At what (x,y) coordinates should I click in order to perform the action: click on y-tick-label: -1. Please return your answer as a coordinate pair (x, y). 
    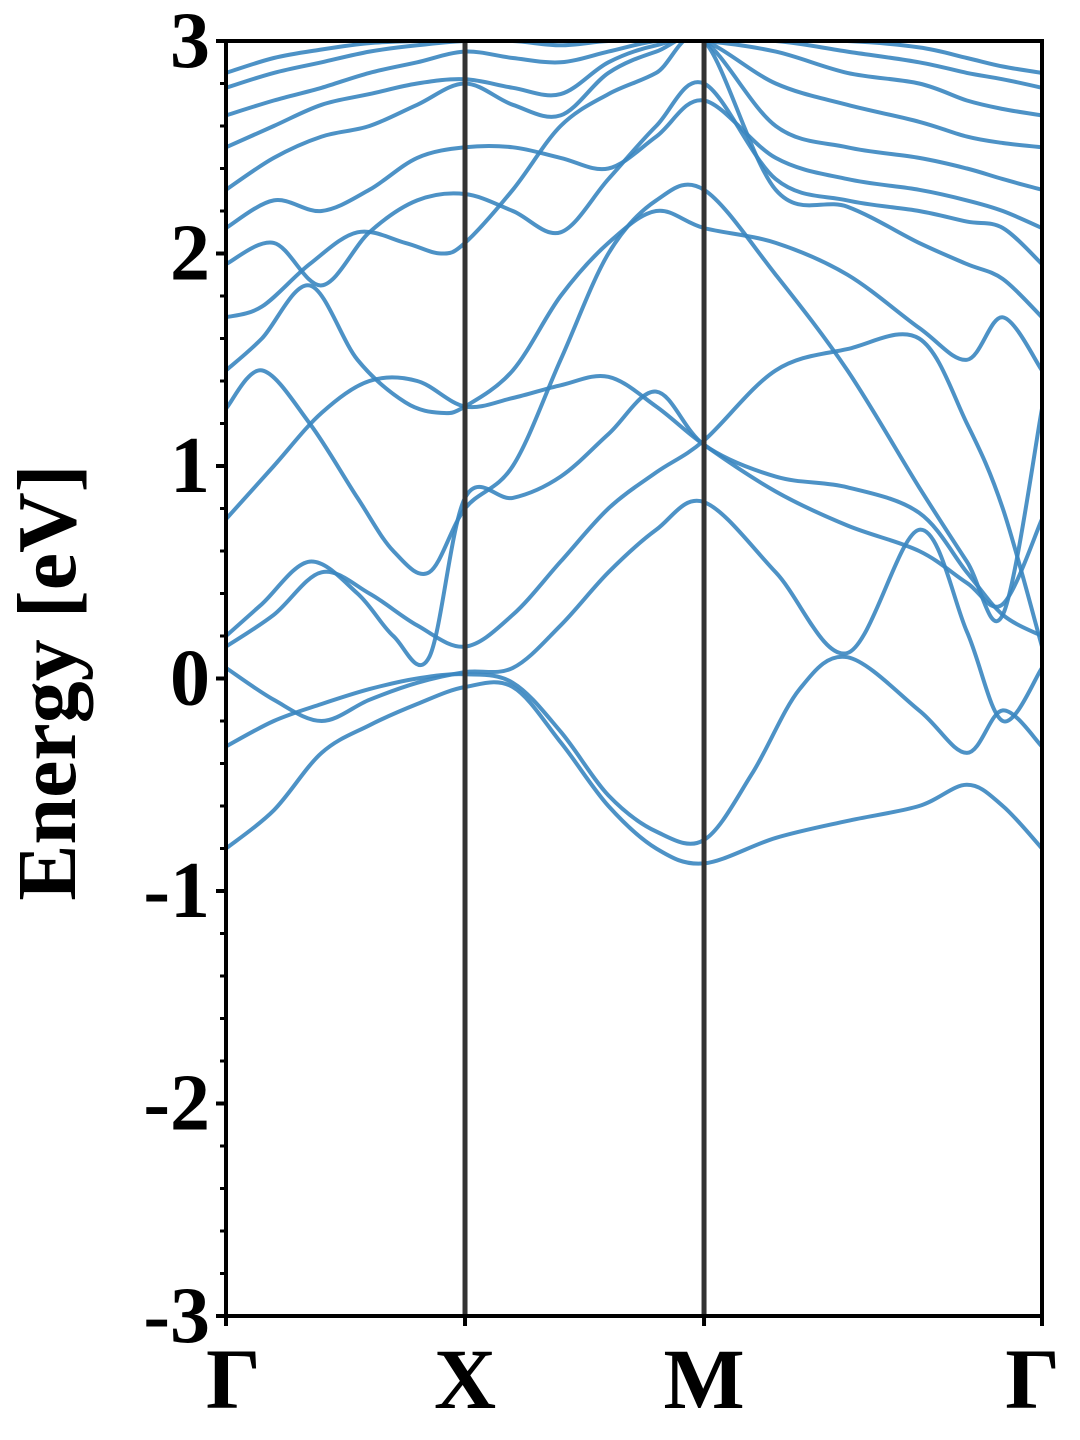
    Looking at the image, I should click on (176, 891).